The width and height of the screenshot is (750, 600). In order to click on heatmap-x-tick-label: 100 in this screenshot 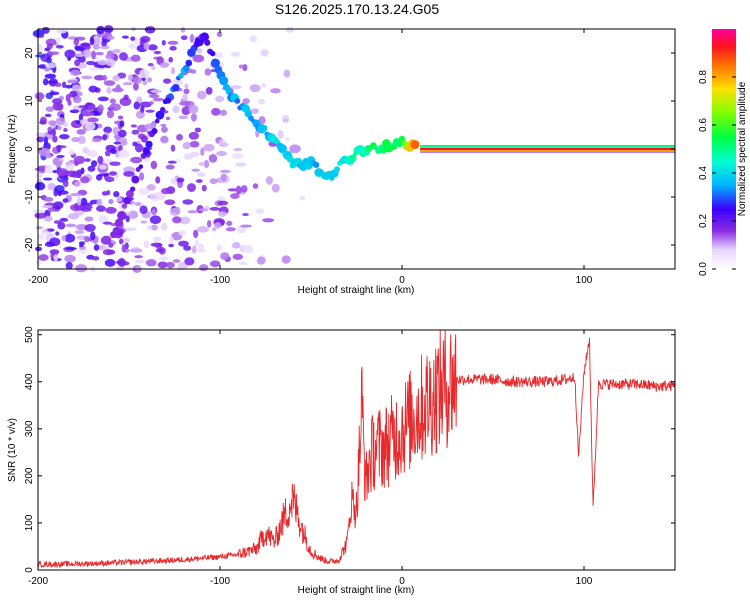, I will do `click(584, 280)`.